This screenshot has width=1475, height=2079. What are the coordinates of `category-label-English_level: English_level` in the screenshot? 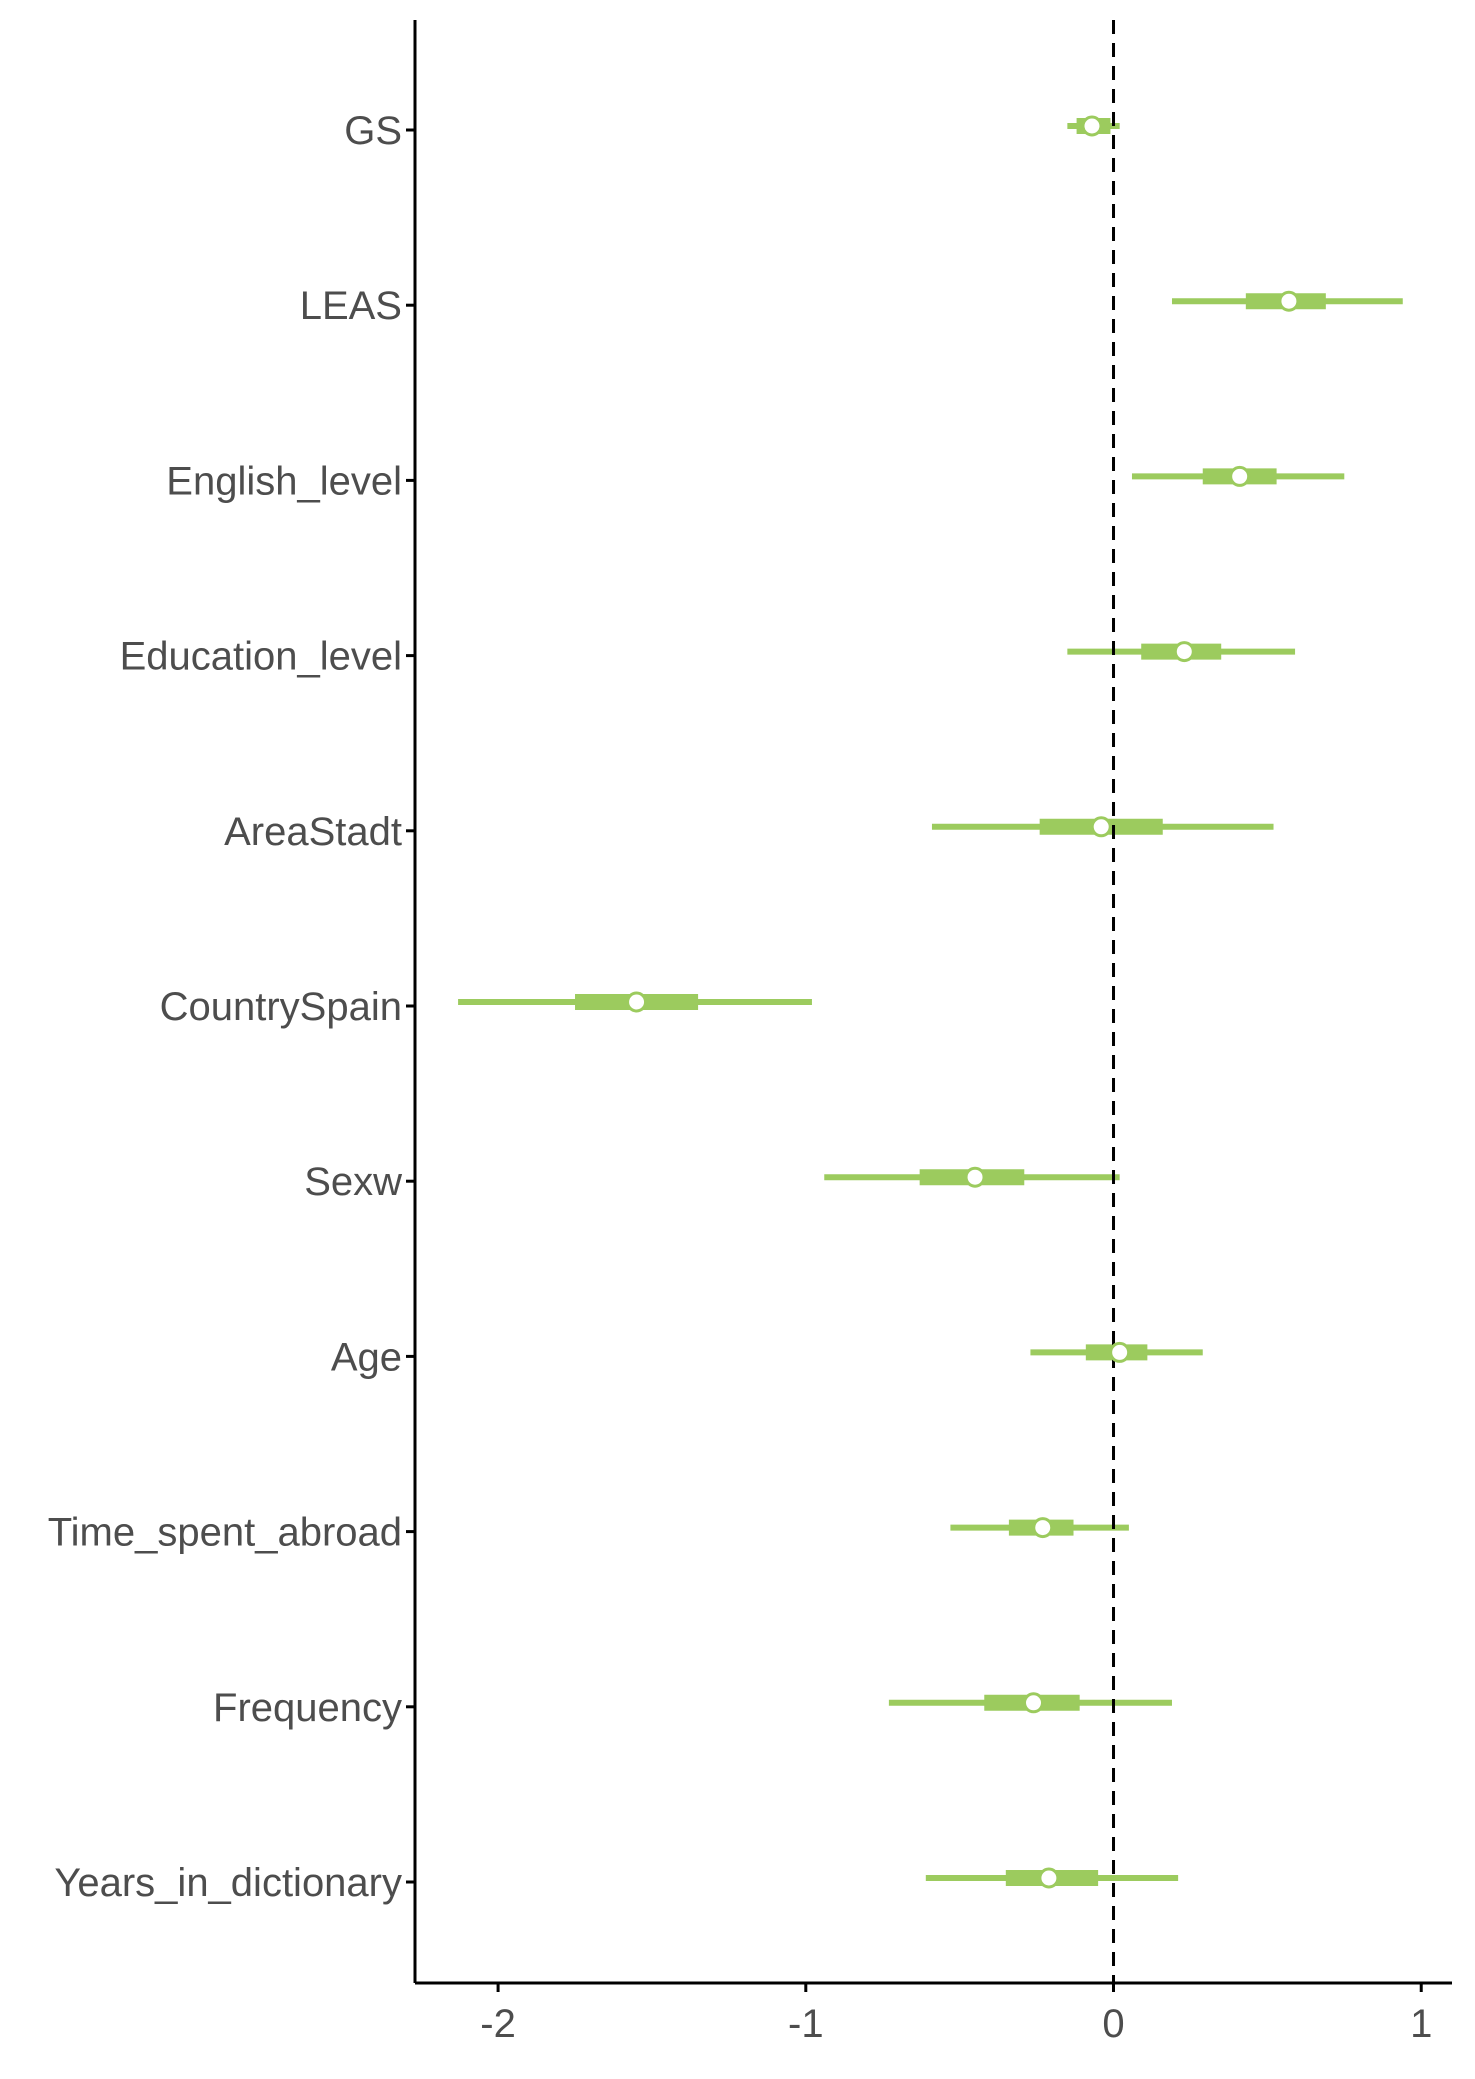 It's located at (284, 481).